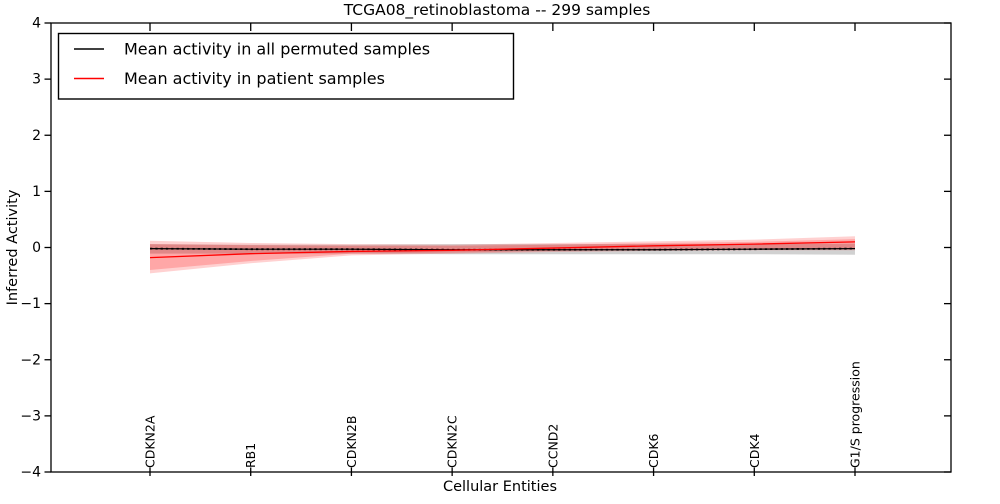 Image resolution: width=1000 pixels, height=504 pixels. What do you see at coordinates (552, 446) in the screenshot?
I see `x-category-label: CCND2` at bounding box center [552, 446].